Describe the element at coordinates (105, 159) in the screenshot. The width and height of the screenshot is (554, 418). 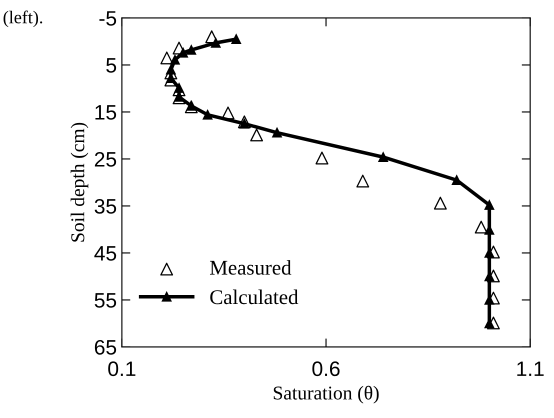
I see `y-tick-label: 25` at that location.